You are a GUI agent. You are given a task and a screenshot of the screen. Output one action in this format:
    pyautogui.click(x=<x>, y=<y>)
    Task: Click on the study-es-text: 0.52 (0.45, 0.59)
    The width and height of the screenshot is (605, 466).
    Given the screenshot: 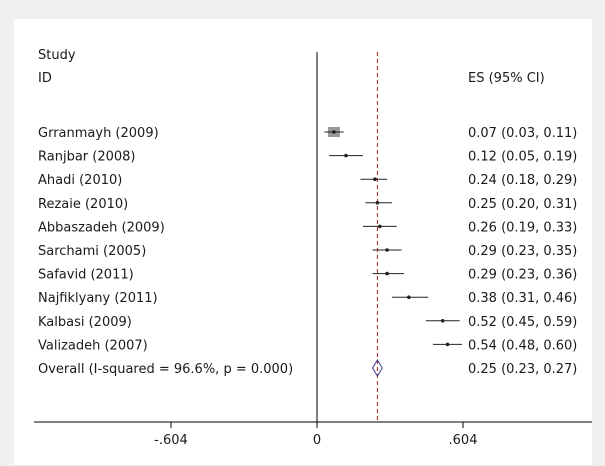 What is the action you would take?
    pyautogui.click(x=522, y=322)
    